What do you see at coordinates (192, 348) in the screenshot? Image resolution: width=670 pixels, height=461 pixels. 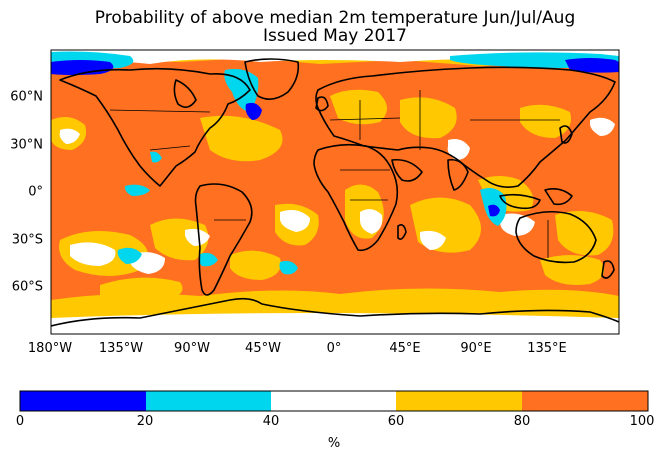 I see `lon-tick: 90°W` at bounding box center [192, 348].